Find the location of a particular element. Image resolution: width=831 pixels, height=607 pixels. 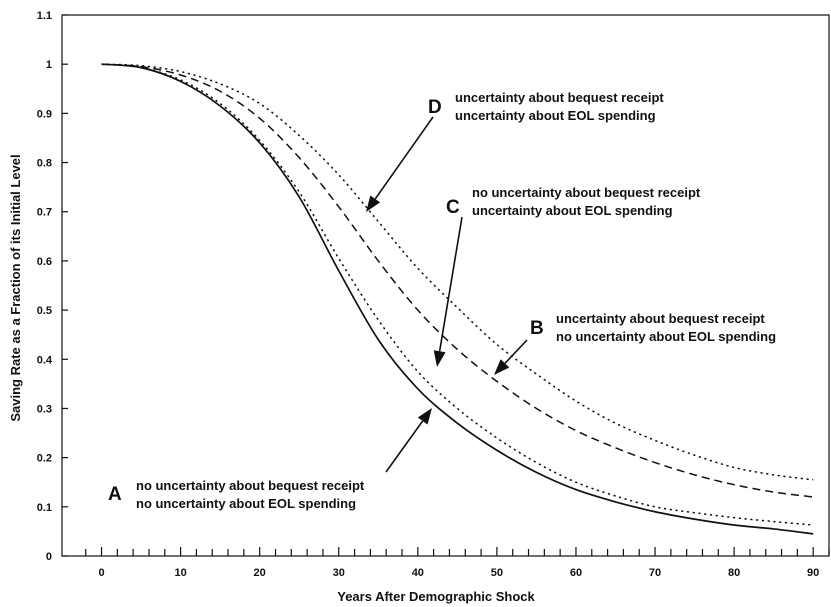

y-axis-ticks: 0 0.1 0.2 0.3 0.4 0.5 0.6 0.7 0.8 0.9 1 1.1 is located at coordinates (52, 286).